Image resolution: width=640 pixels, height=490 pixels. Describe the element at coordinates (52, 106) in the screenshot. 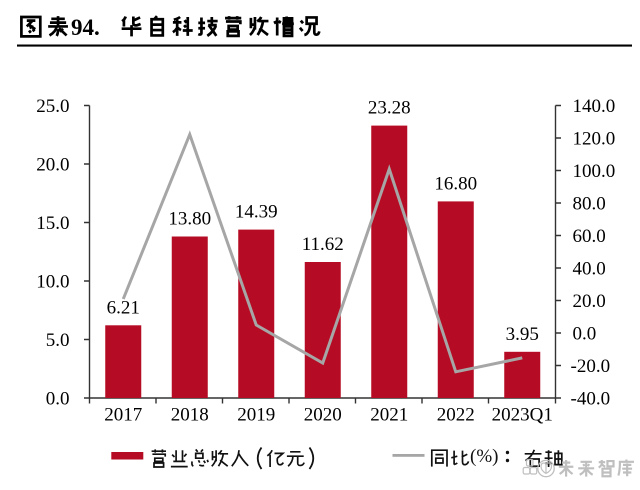

I see `svg-text: 25.0` at that location.